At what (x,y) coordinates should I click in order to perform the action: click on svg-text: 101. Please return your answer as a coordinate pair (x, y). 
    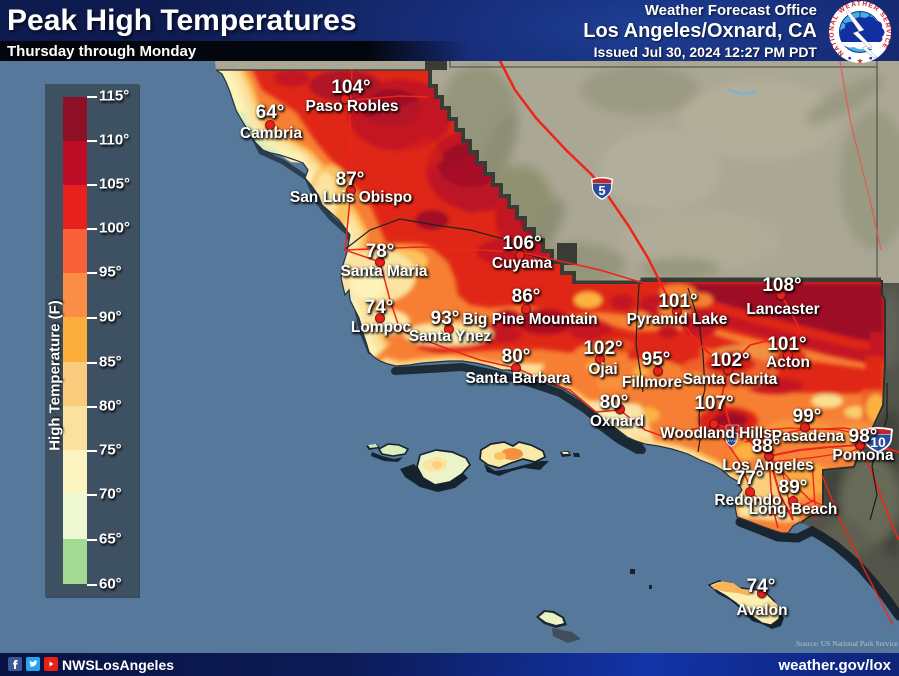
    Looking at the image, I should click on (731, 441).